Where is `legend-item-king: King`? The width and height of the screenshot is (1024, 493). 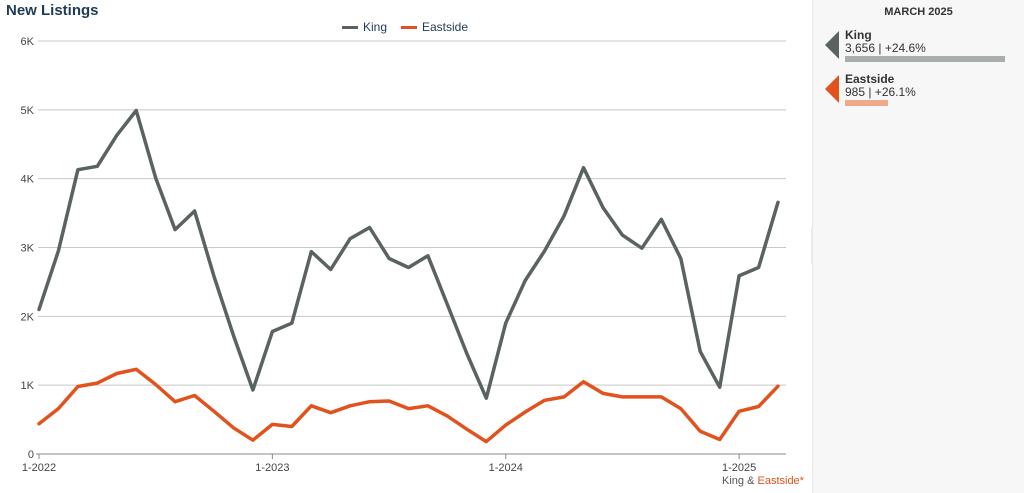
legend-item-king: King is located at coordinates (364, 27).